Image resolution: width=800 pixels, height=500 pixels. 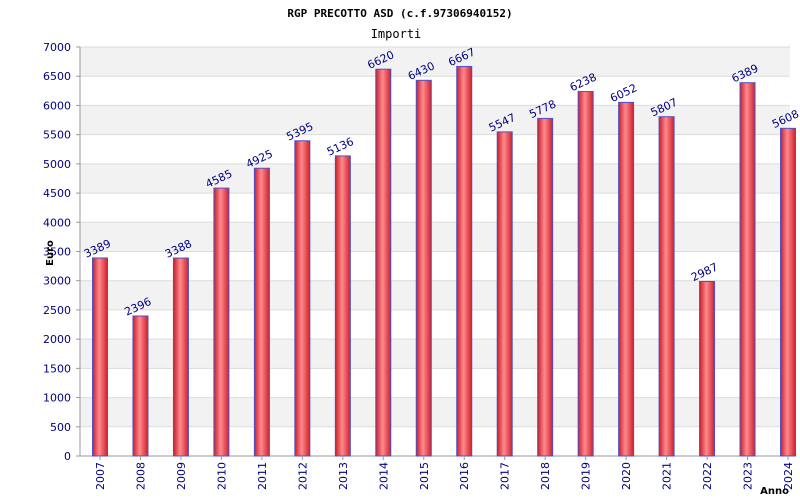 What do you see at coordinates (545, 476) in the screenshot?
I see `x-tick-label: 2018` at bounding box center [545, 476].